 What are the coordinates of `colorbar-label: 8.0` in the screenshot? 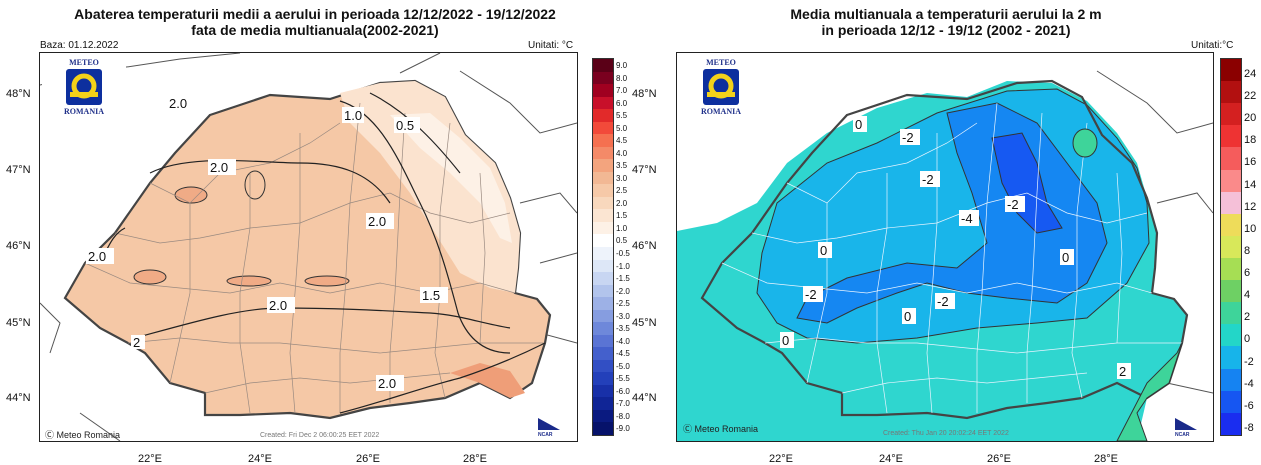 It's located at (622, 78).